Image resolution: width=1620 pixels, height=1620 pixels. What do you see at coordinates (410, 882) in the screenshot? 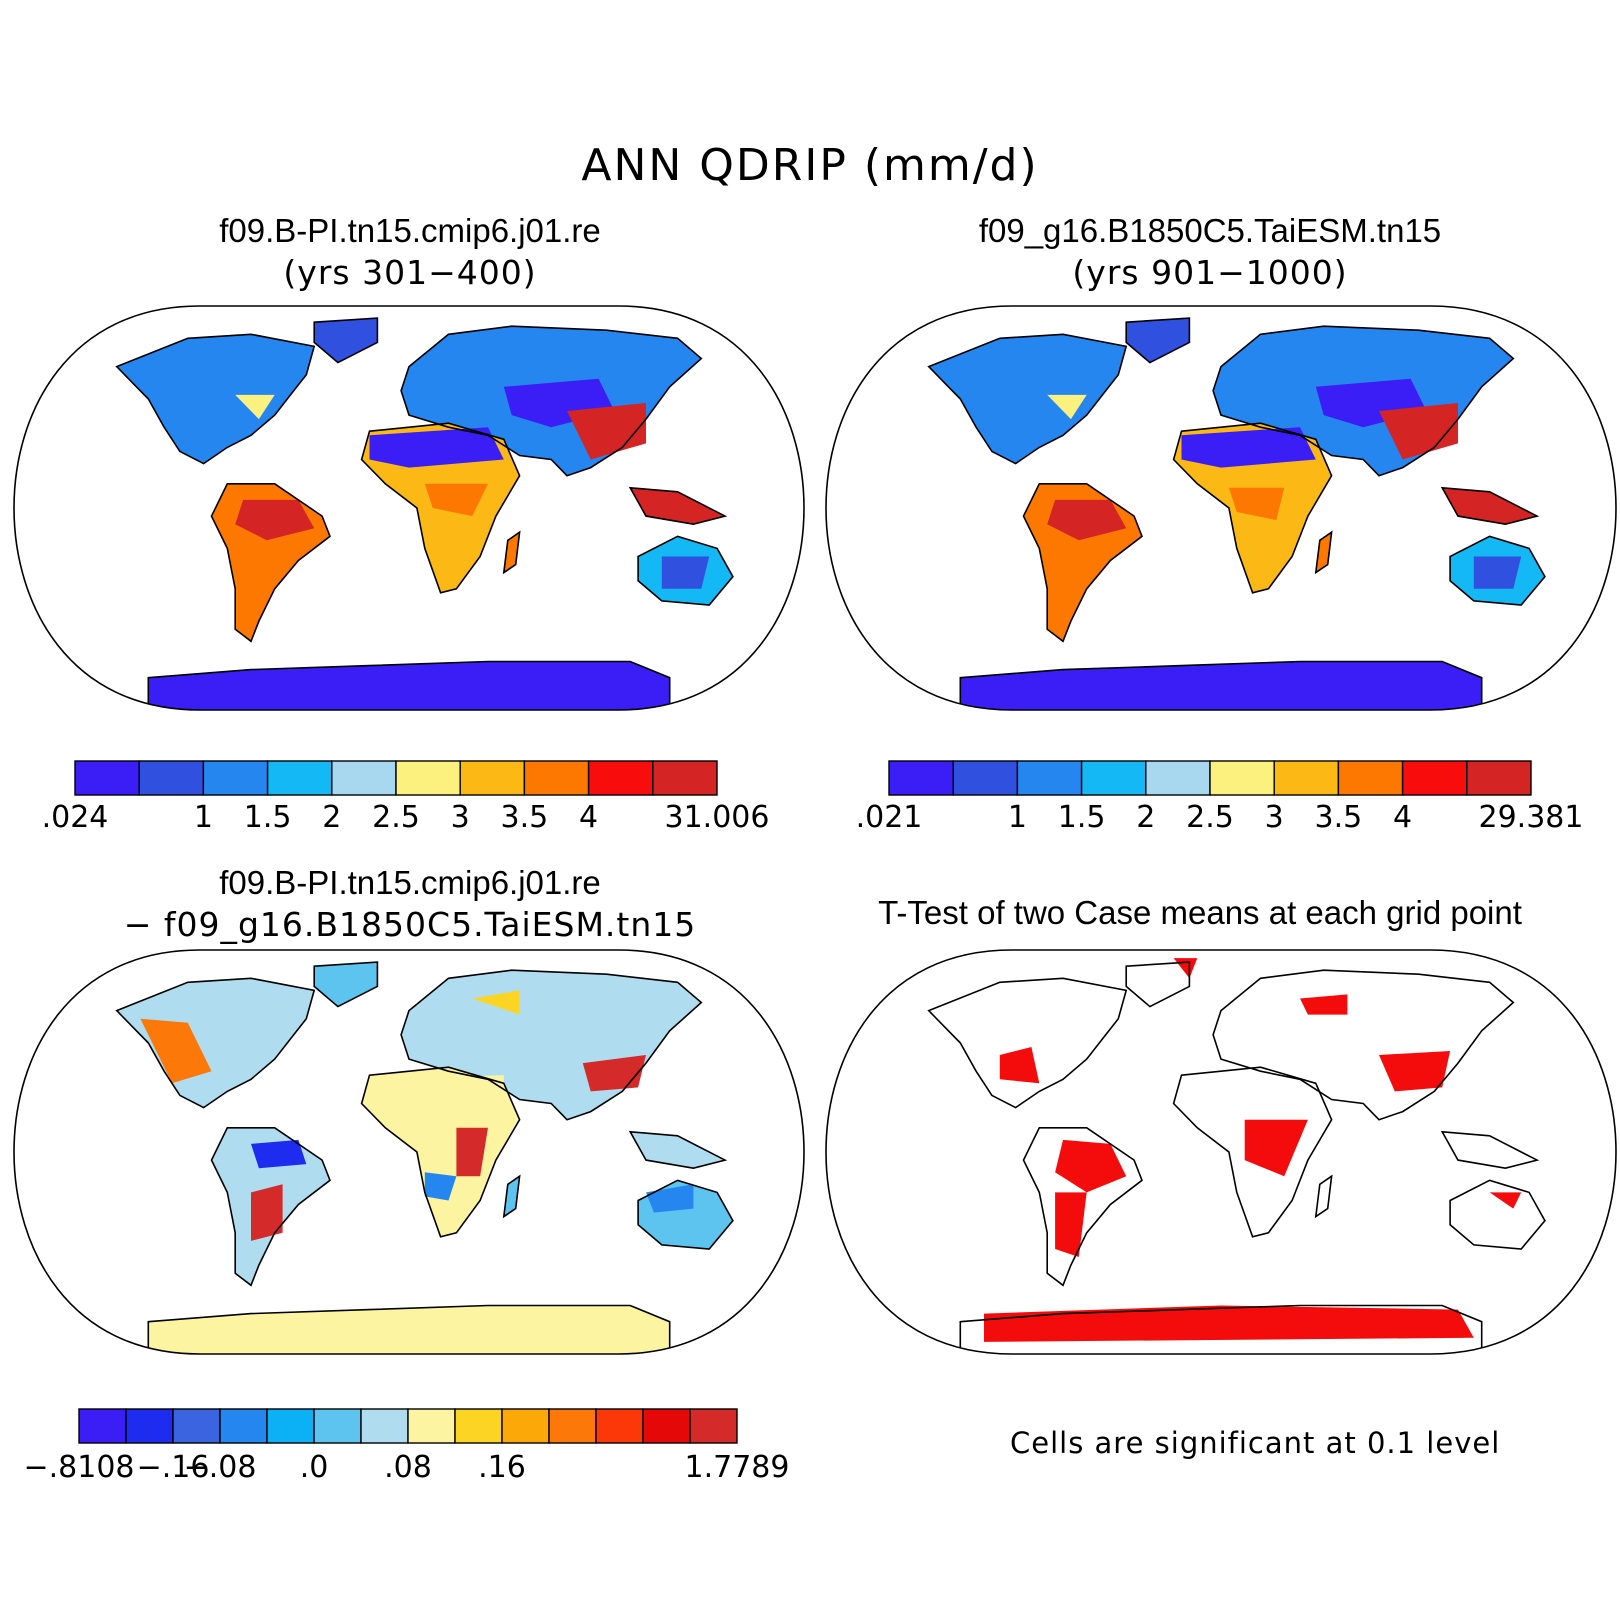
I see `panel3-case-a: f09.B-PI.tn15.cmip6.j01.re` at bounding box center [410, 882].